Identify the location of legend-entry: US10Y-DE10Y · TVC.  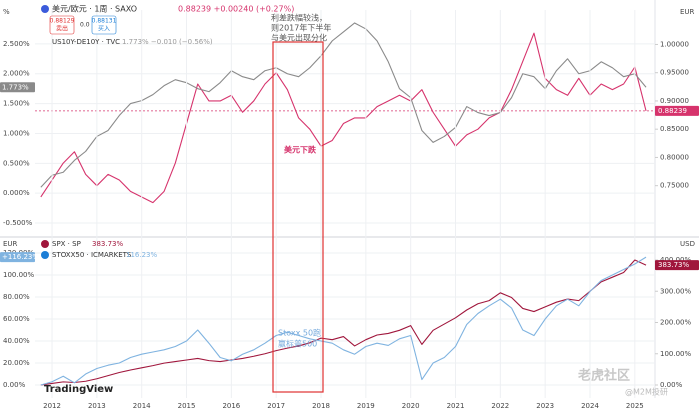
(86, 42).